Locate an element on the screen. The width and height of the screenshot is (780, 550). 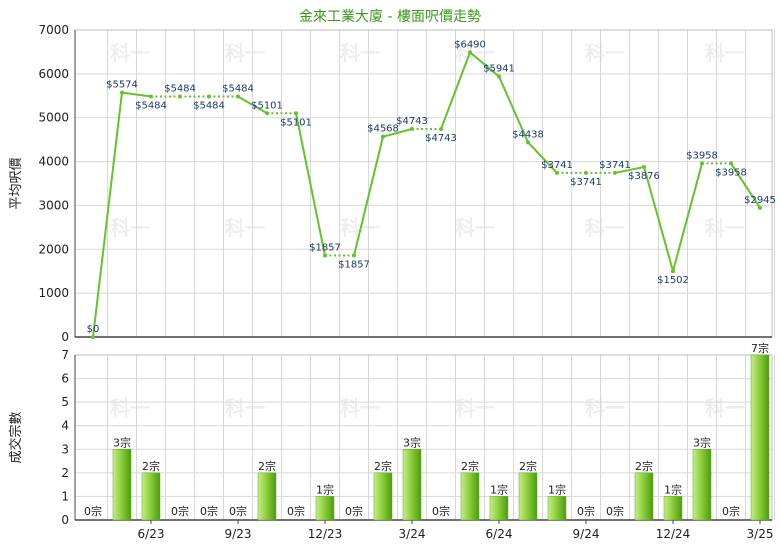
y-tick-label: 0 is located at coordinates (65, 337).